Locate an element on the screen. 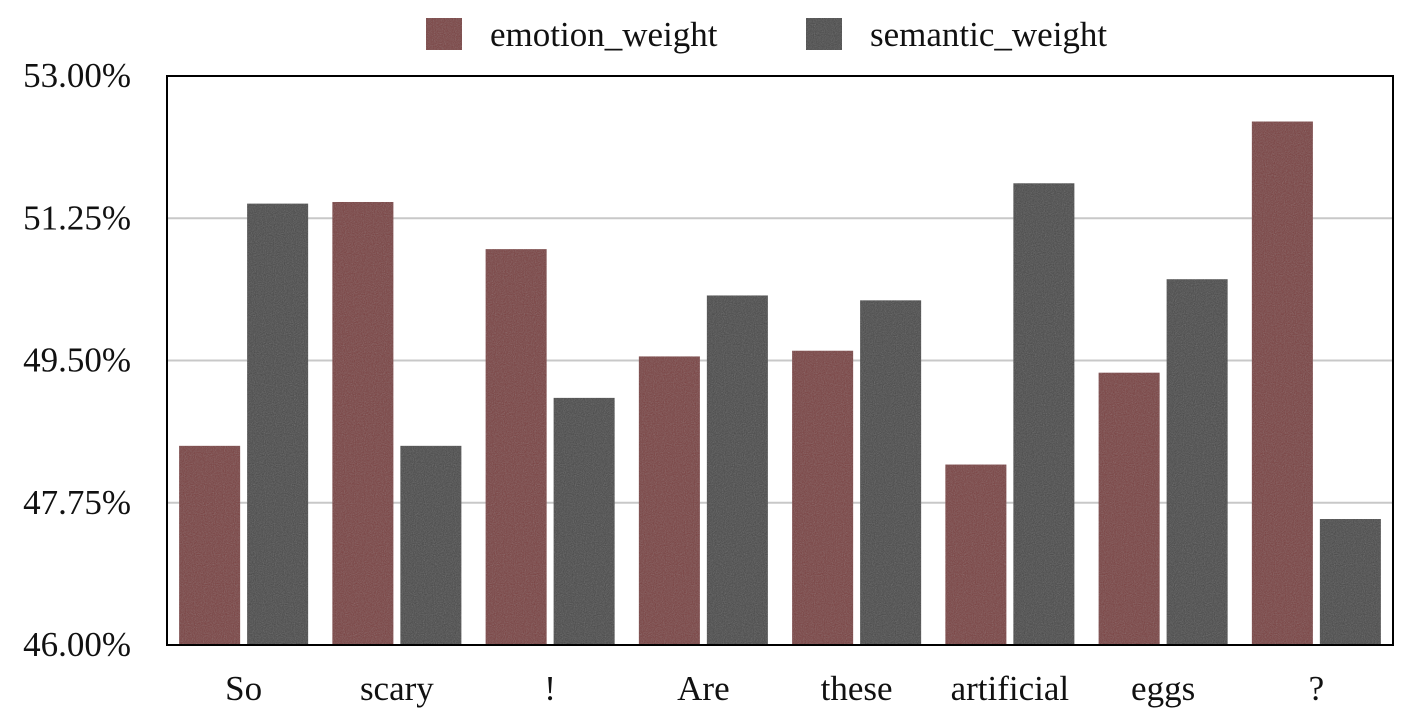 This screenshot has width=1408, height=721. legend: emotion_weight semantic_weight is located at coordinates (766, 34).